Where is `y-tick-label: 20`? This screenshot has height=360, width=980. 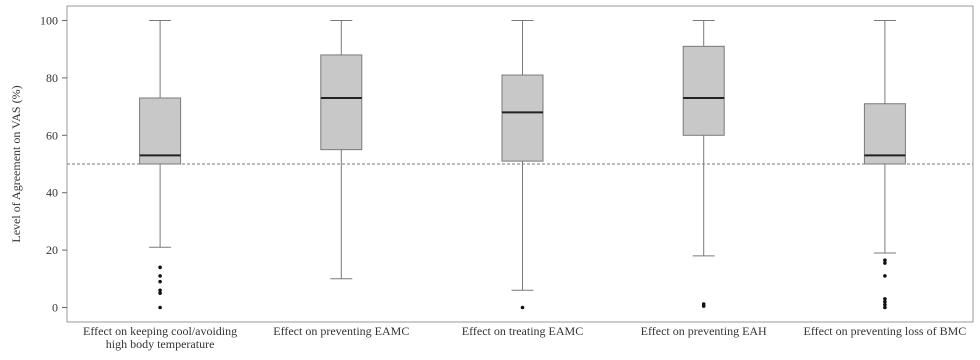 y-tick-label: 20 is located at coordinates (52, 250).